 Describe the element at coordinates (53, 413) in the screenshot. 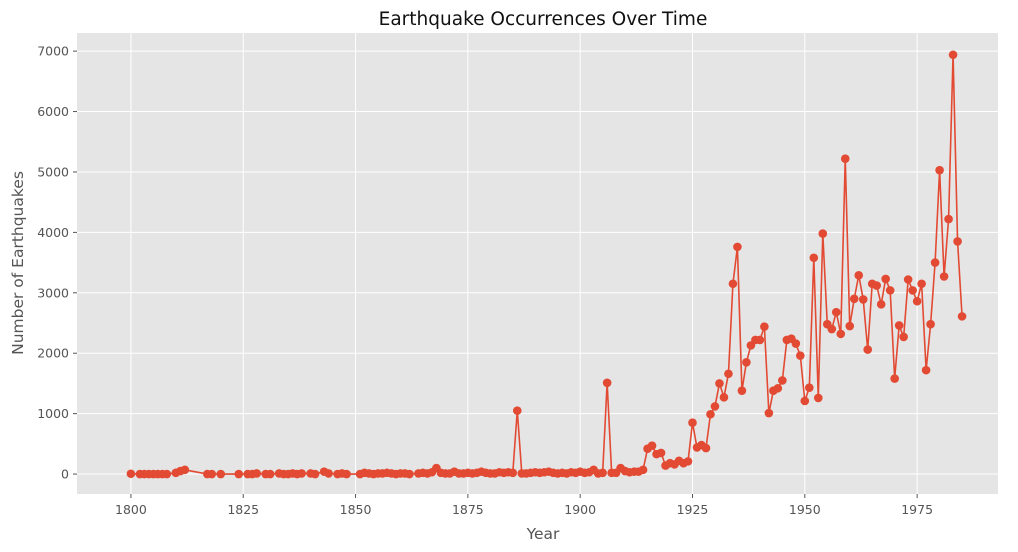

I see `y-tick-label: 1000` at that location.